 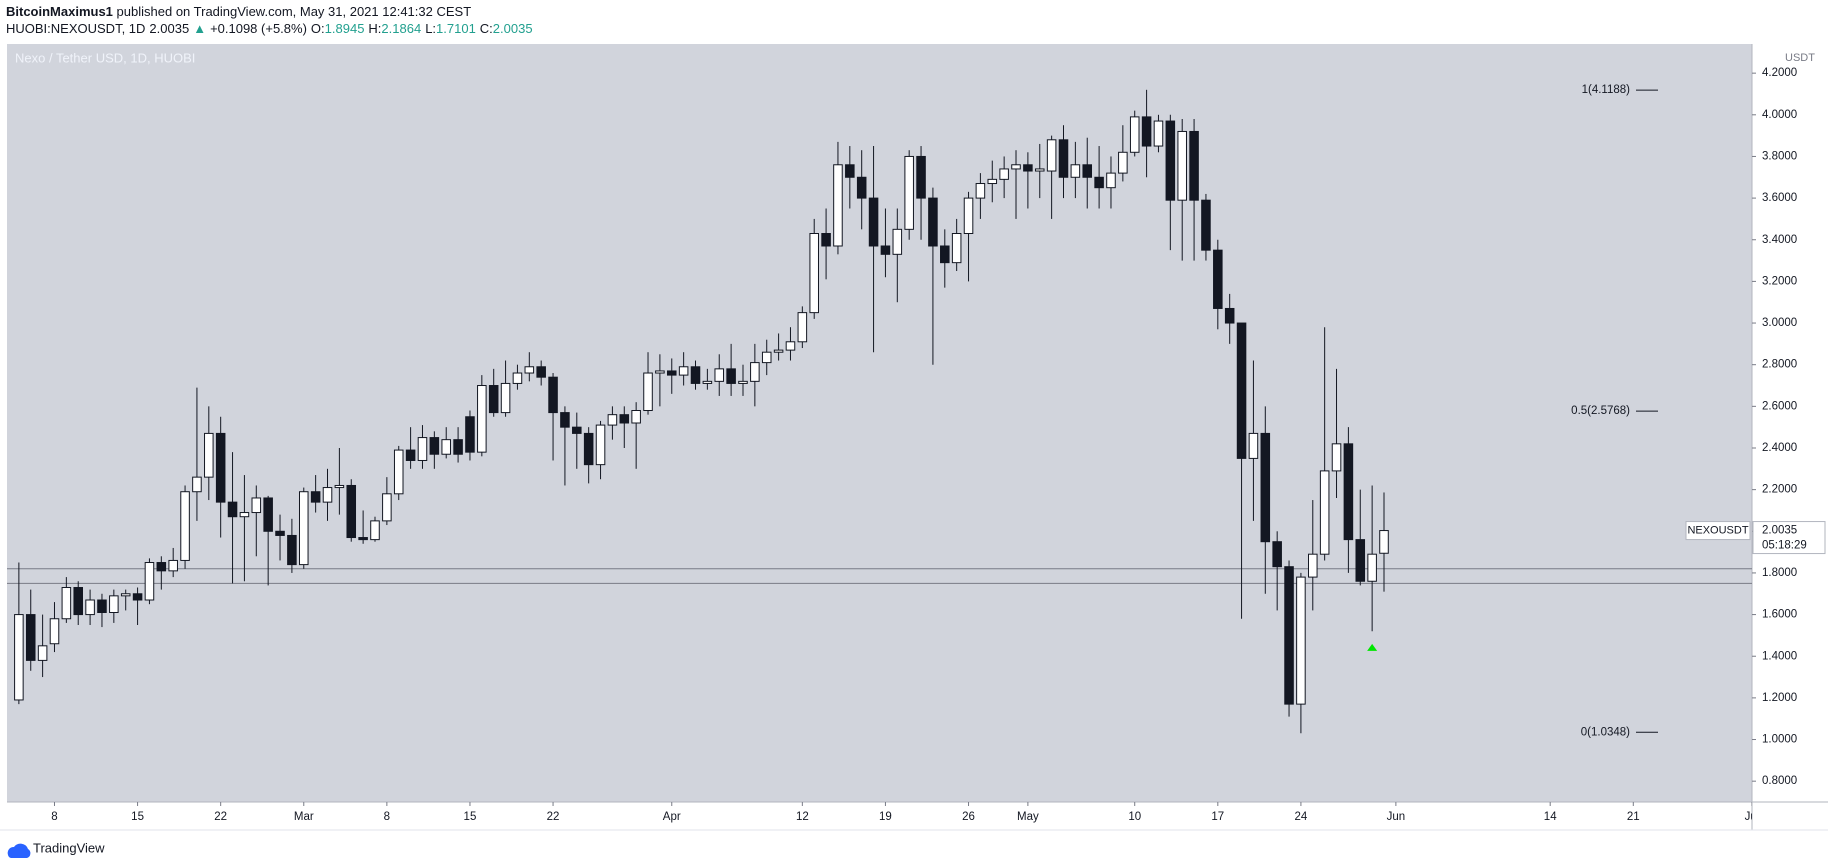 What do you see at coordinates (1800, 58) in the screenshot?
I see `y-axis-label: USDT` at bounding box center [1800, 58].